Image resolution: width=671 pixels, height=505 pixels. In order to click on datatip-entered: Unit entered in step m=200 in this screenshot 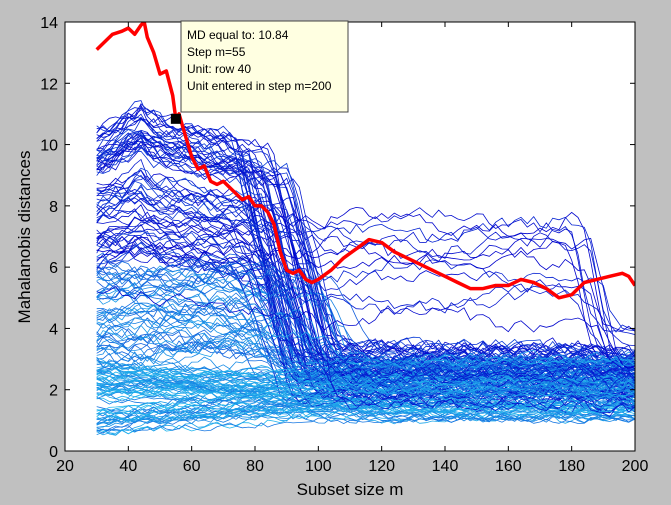, I will do `click(259, 86)`.